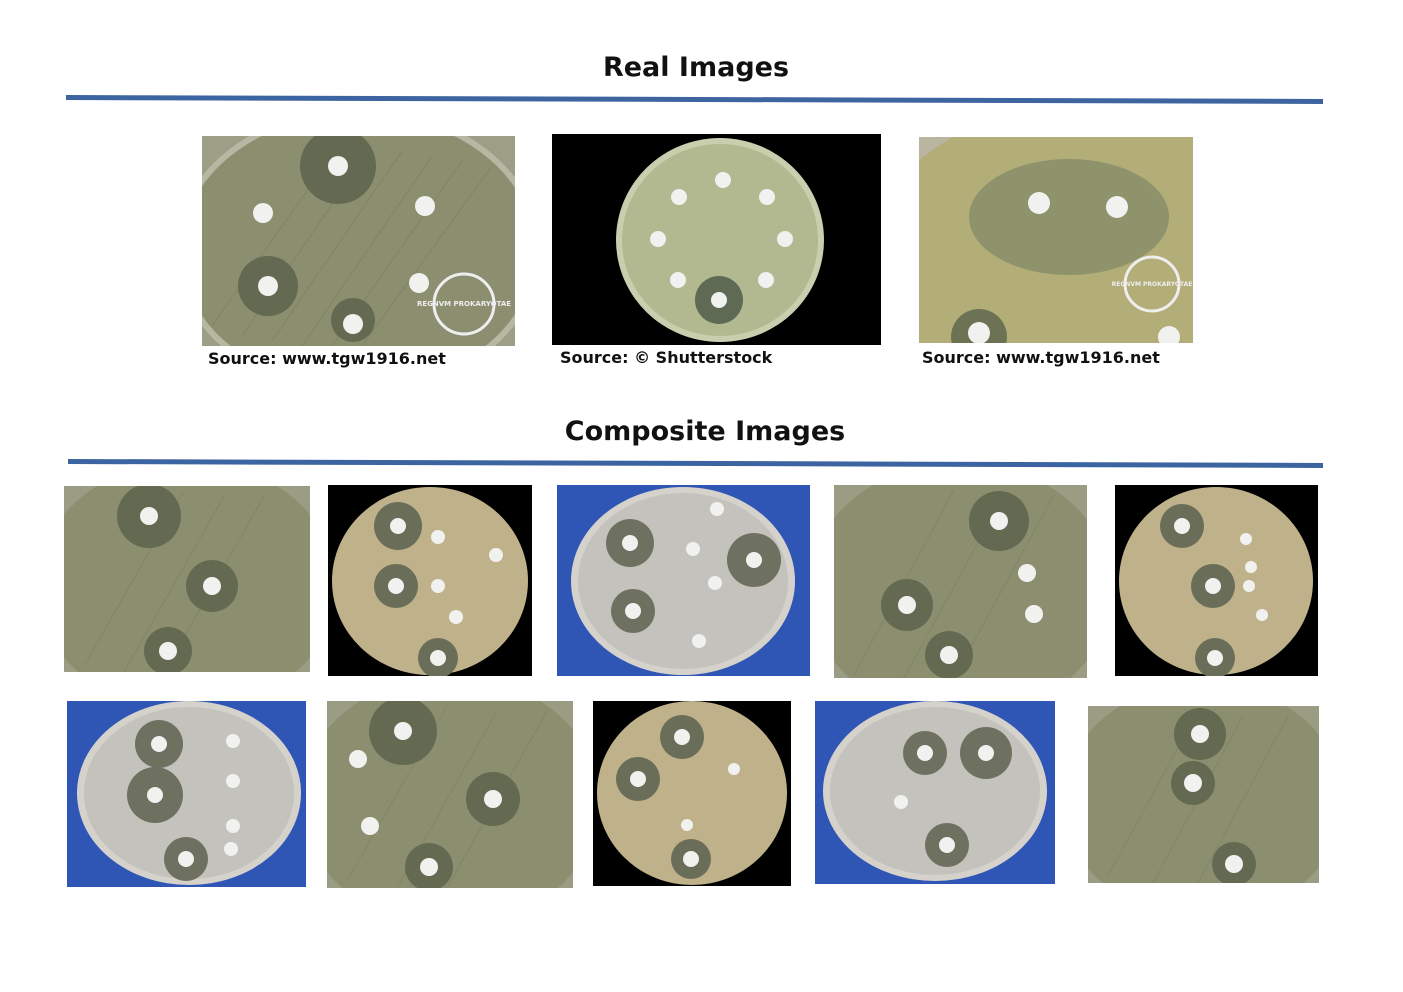 The width and height of the screenshot is (1403, 992). I want to click on real-image-1-source: Source: www.tgw1916.net, so click(327, 358).